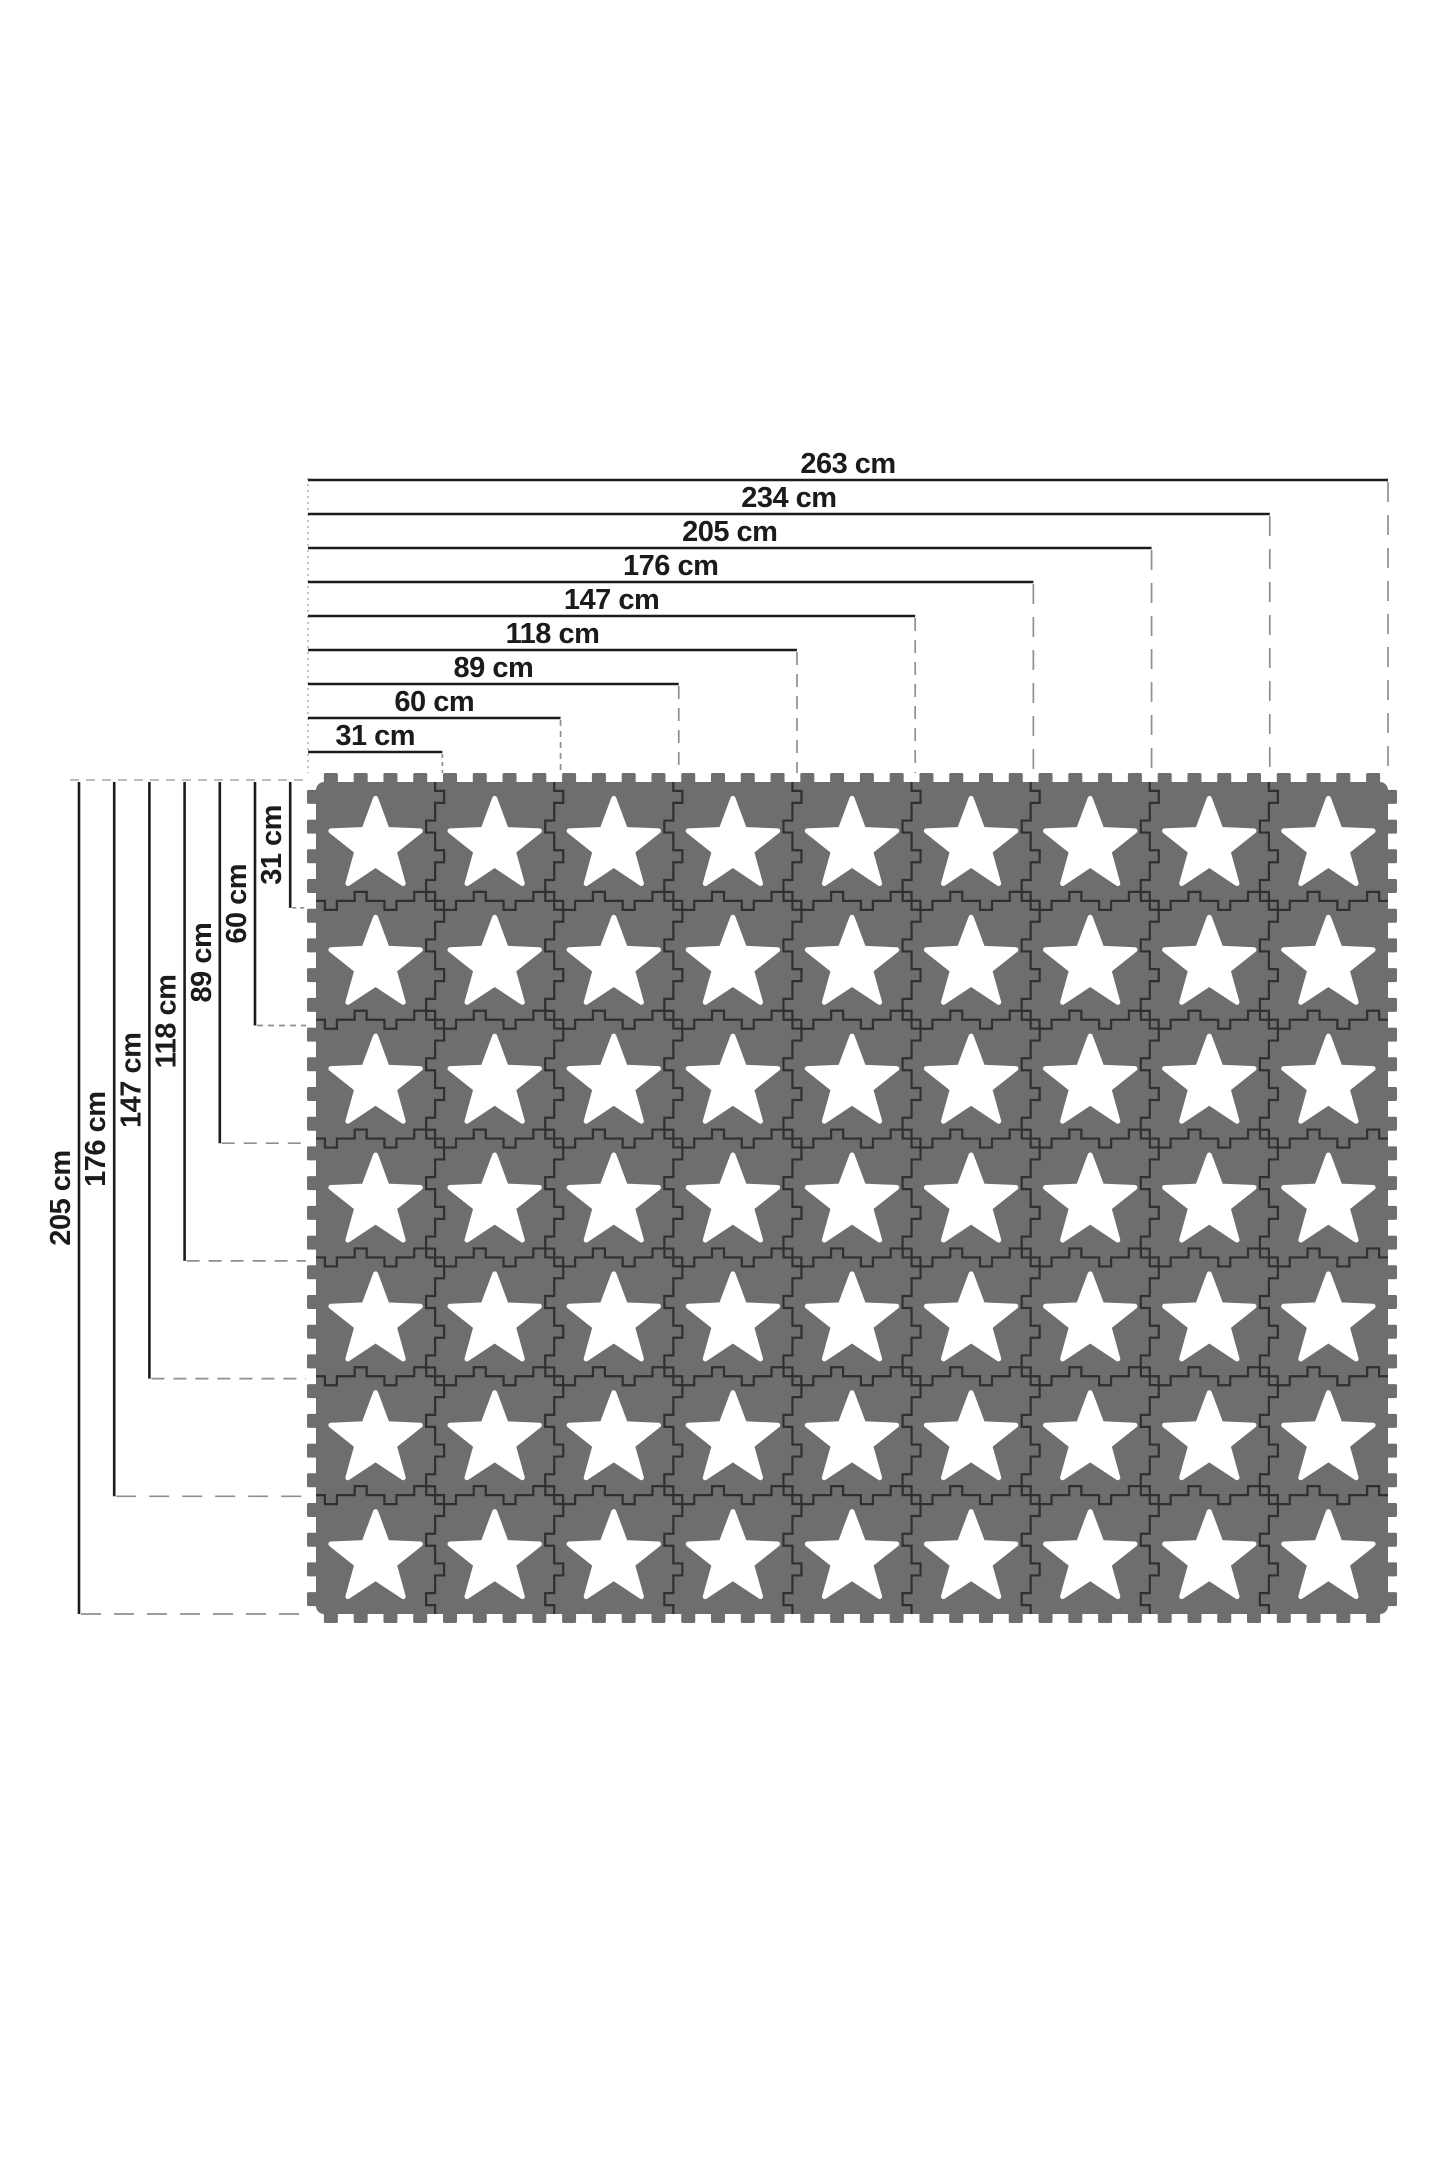 The width and height of the screenshot is (1440, 2160). I want to click on left-dimension-label: 60 cm, so click(237, 904).